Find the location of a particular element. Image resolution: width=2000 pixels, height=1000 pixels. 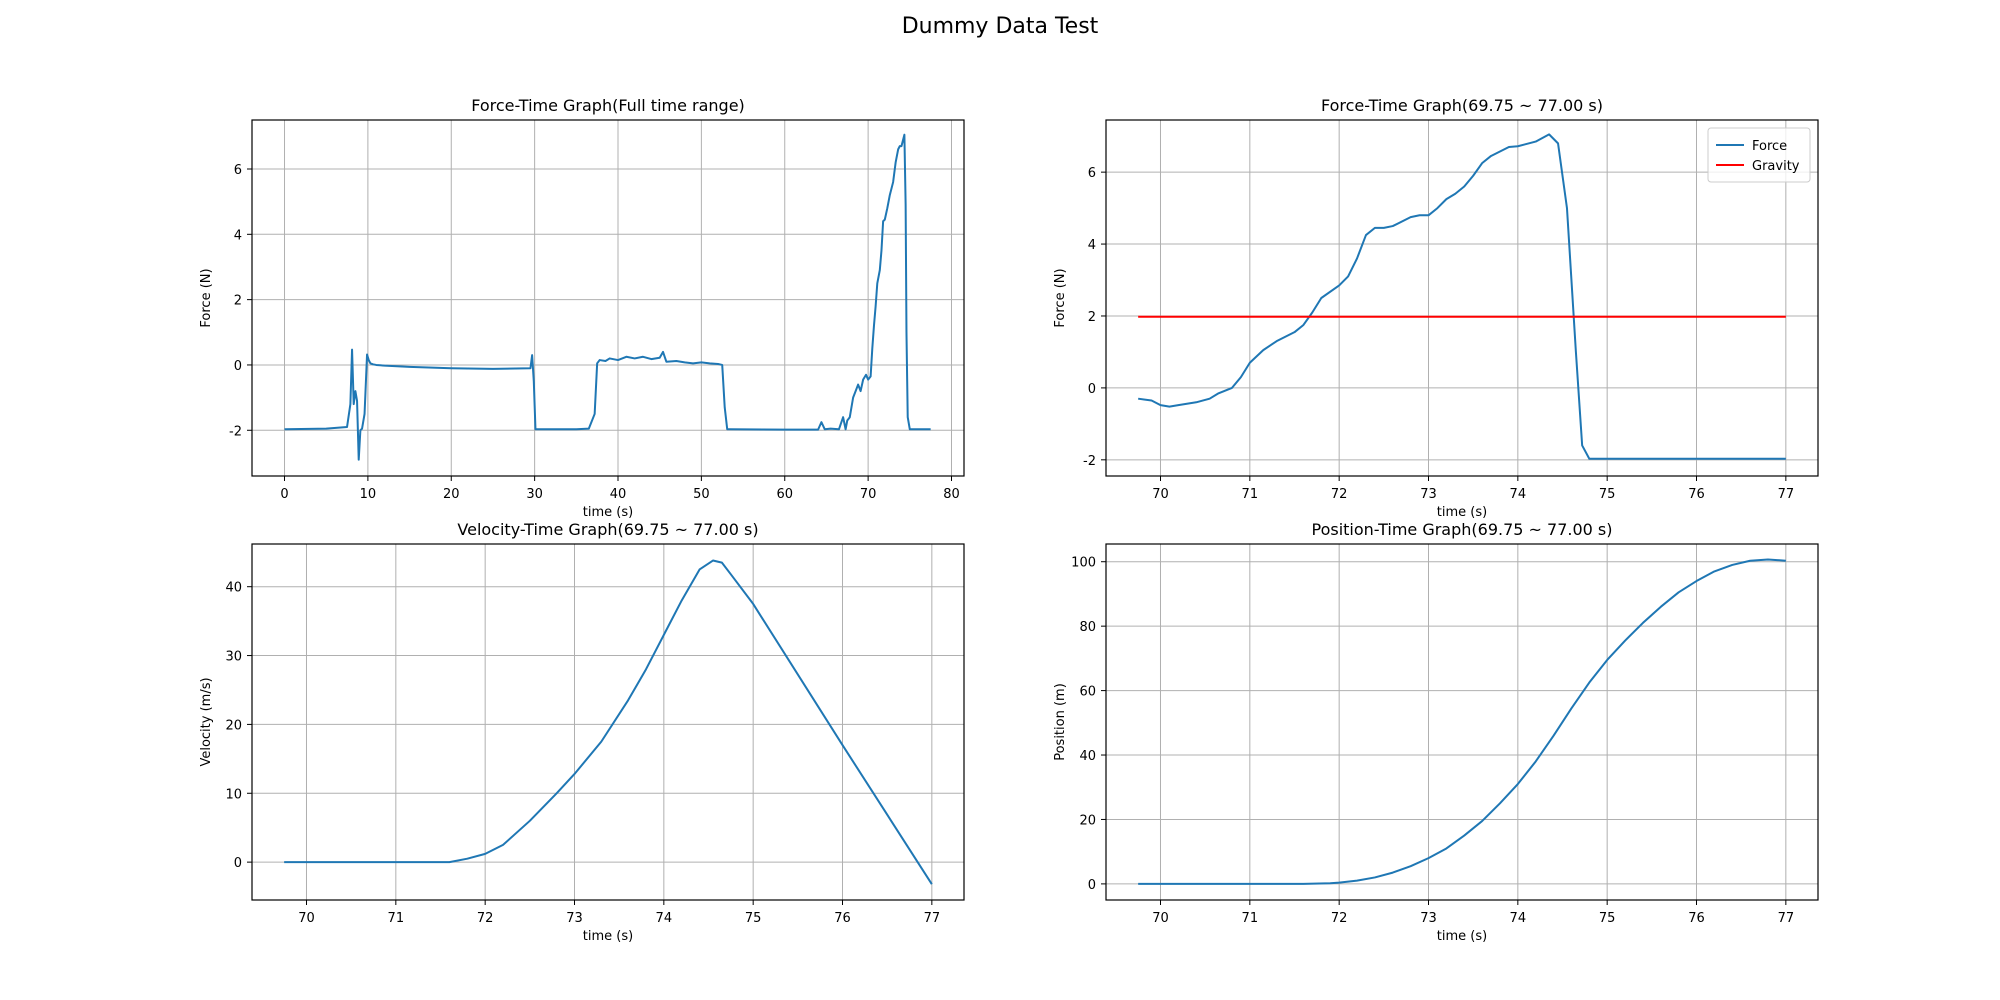

x-tick-label: 60 is located at coordinates (784, 494).